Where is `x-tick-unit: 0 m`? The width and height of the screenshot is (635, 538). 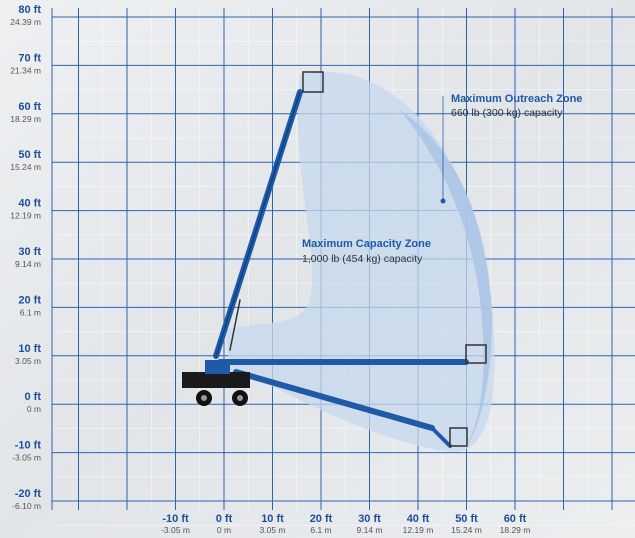 x-tick-unit: 0 m is located at coordinates (224, 530).